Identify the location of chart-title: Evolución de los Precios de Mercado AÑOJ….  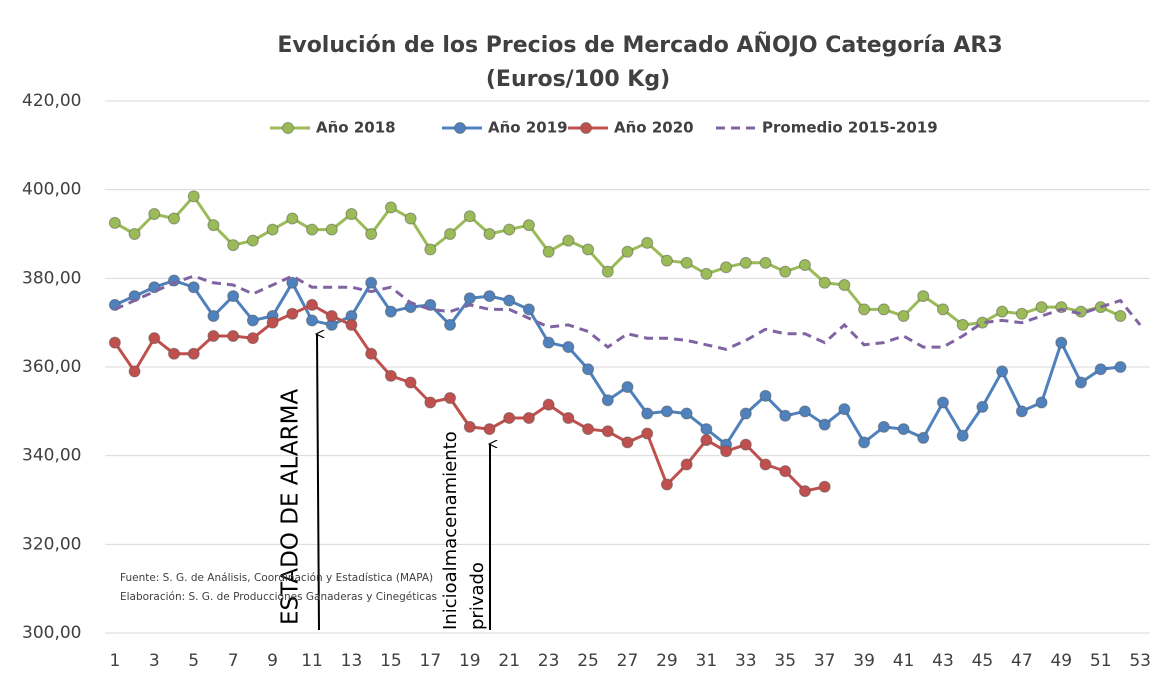
(639, 45).